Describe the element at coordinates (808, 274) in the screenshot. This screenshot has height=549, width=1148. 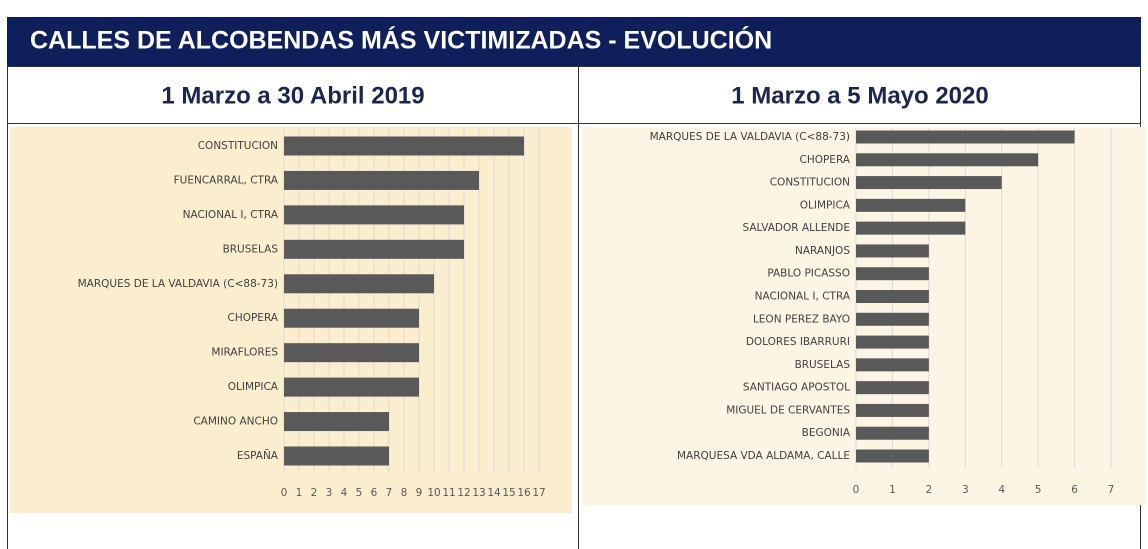
I see `y-tick-label: PABLO PICASSO` at that location.